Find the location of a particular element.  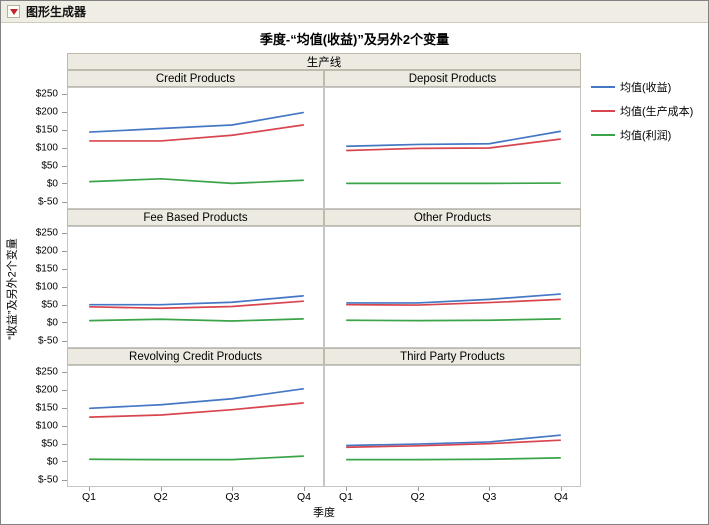

disclosure-triangle-icon is located at coordinates (13, 11).